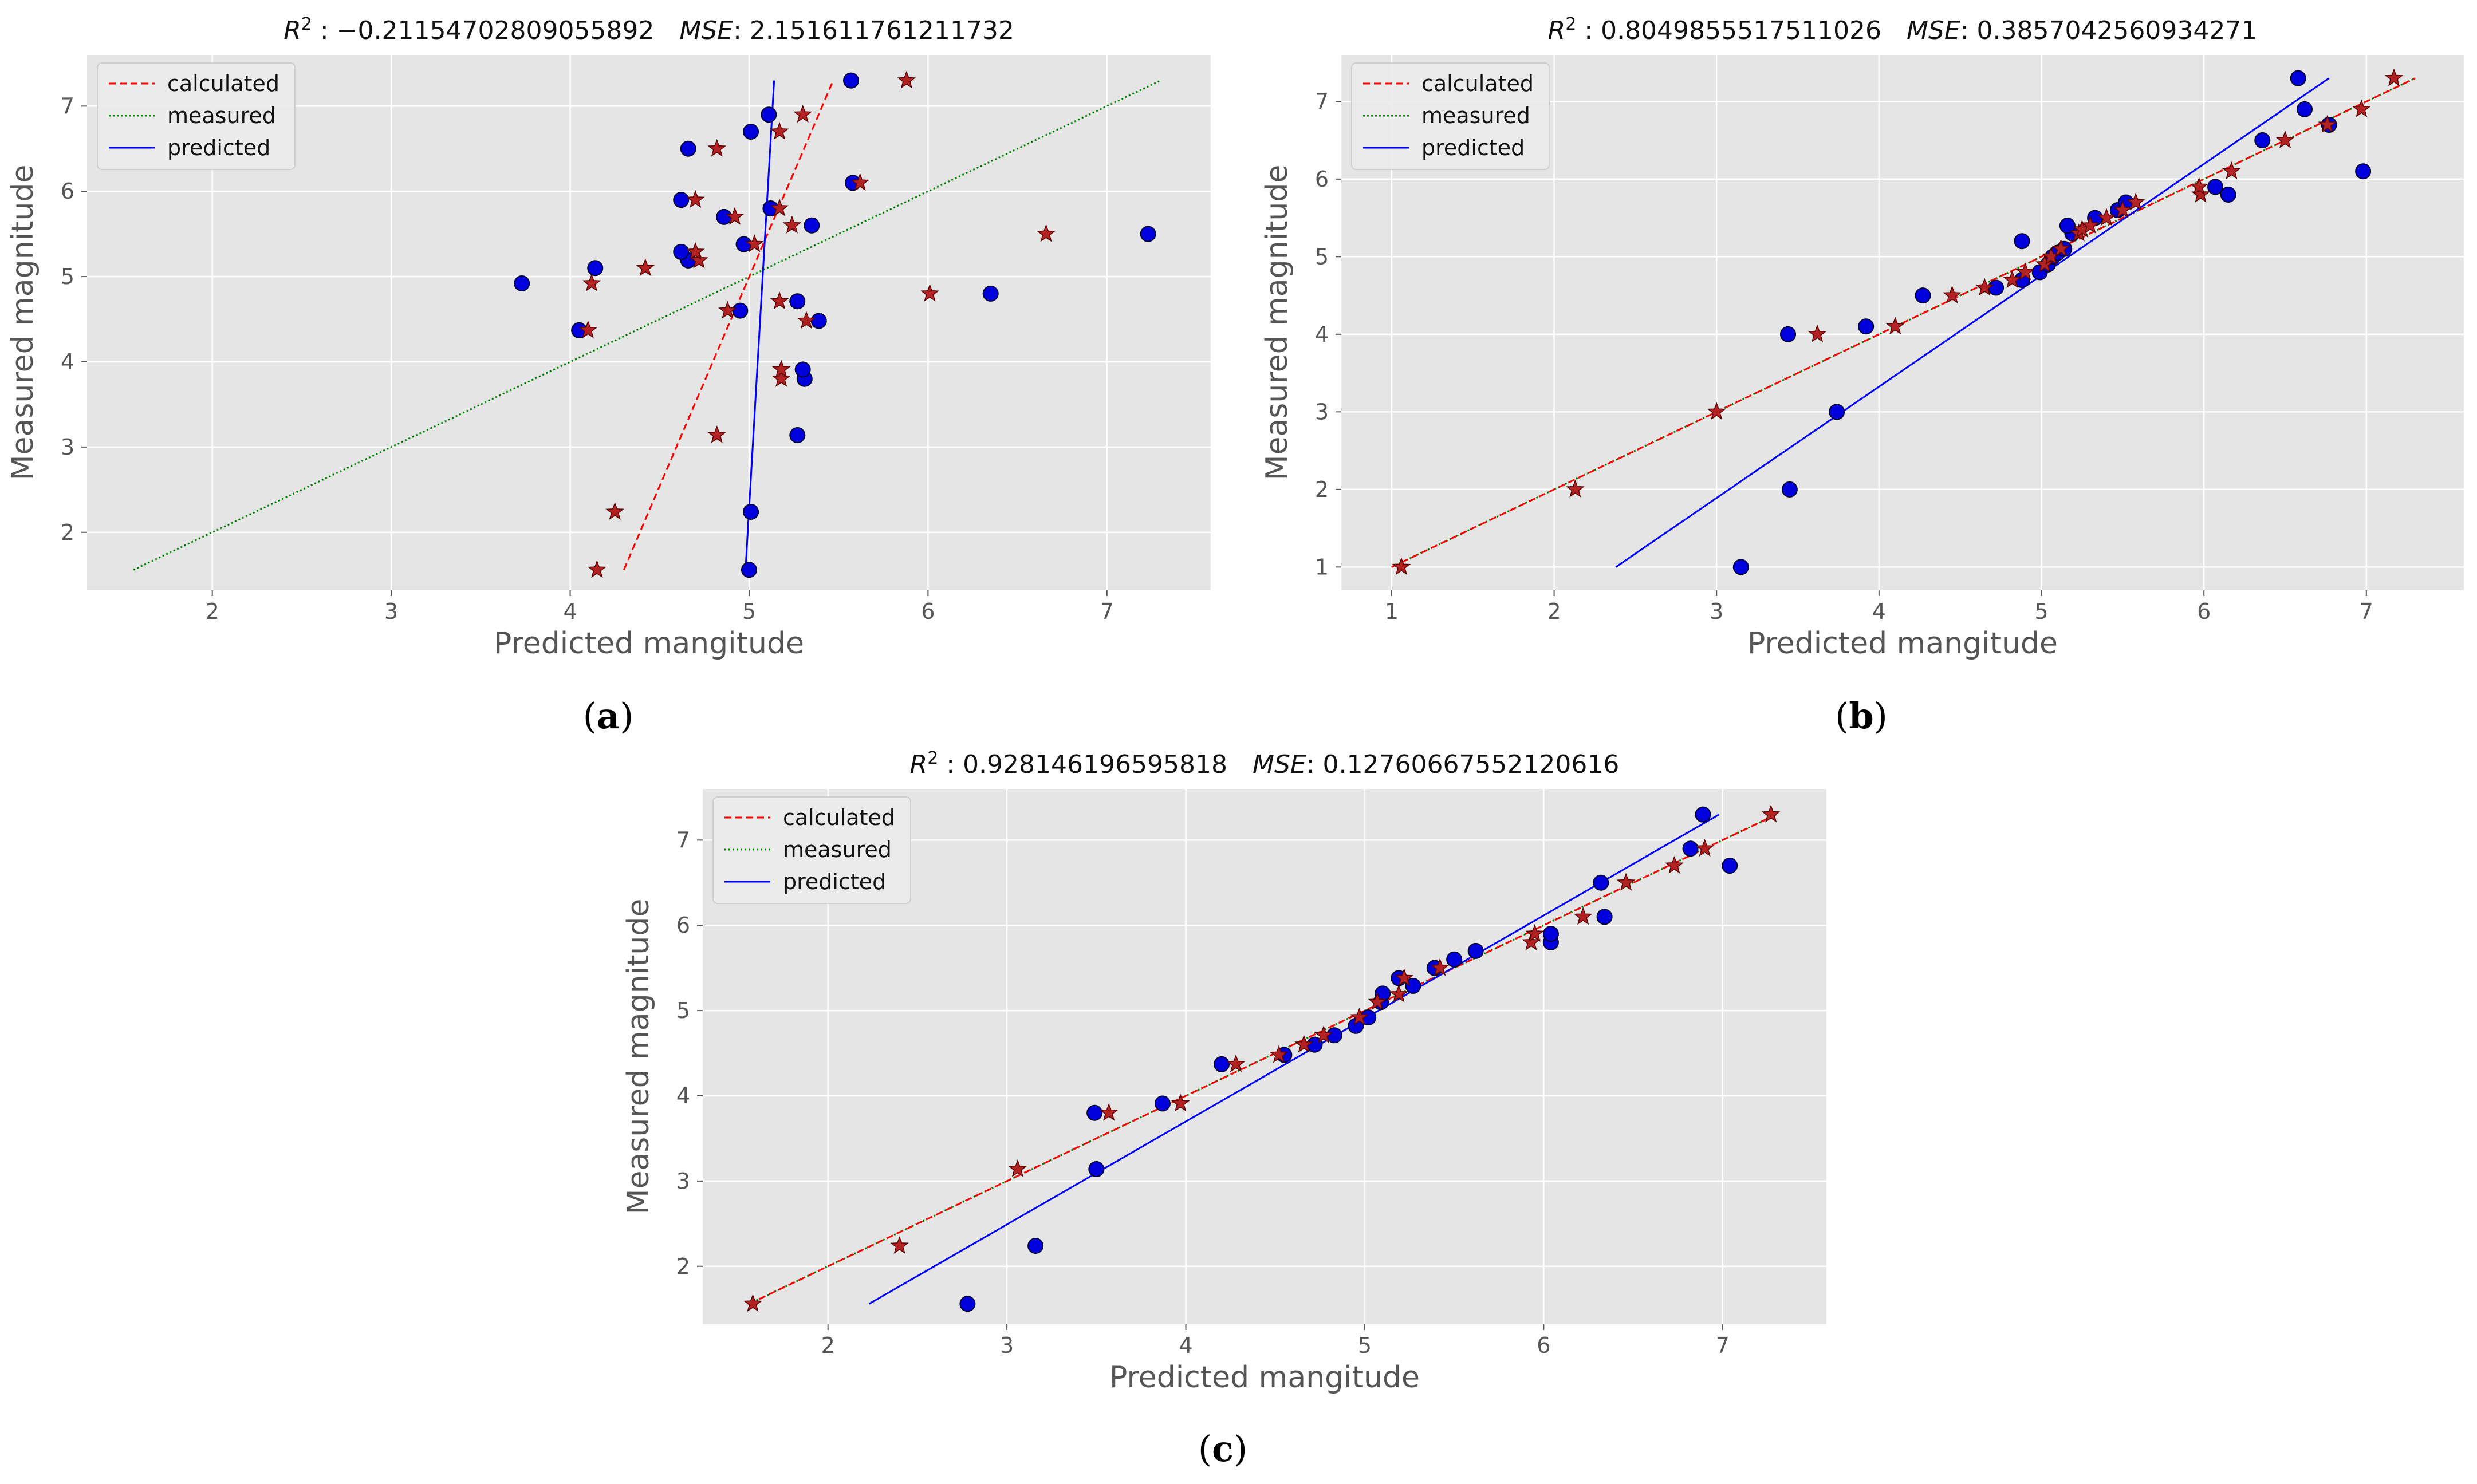 This screenshot has height=1484, width=2477. What do you see at coordinates (212, 611) in the screenshot?
I see `x-tick-label: 2` at bounding box center [212, 611].